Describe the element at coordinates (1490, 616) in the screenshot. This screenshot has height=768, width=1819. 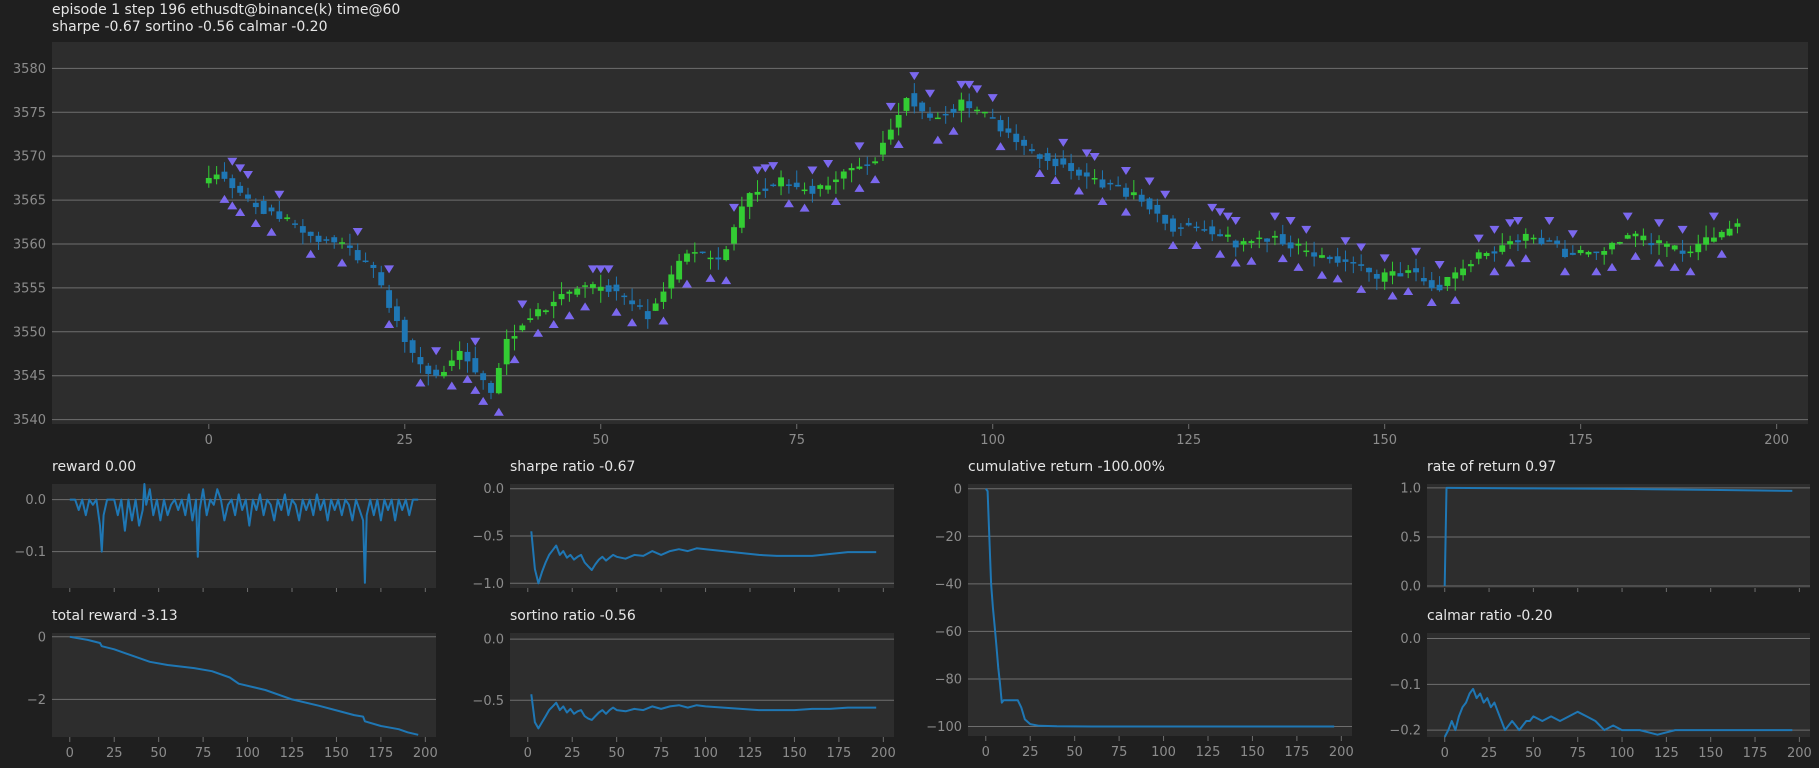
I see `calmar-title: calmar ratio -0.20` at that location.